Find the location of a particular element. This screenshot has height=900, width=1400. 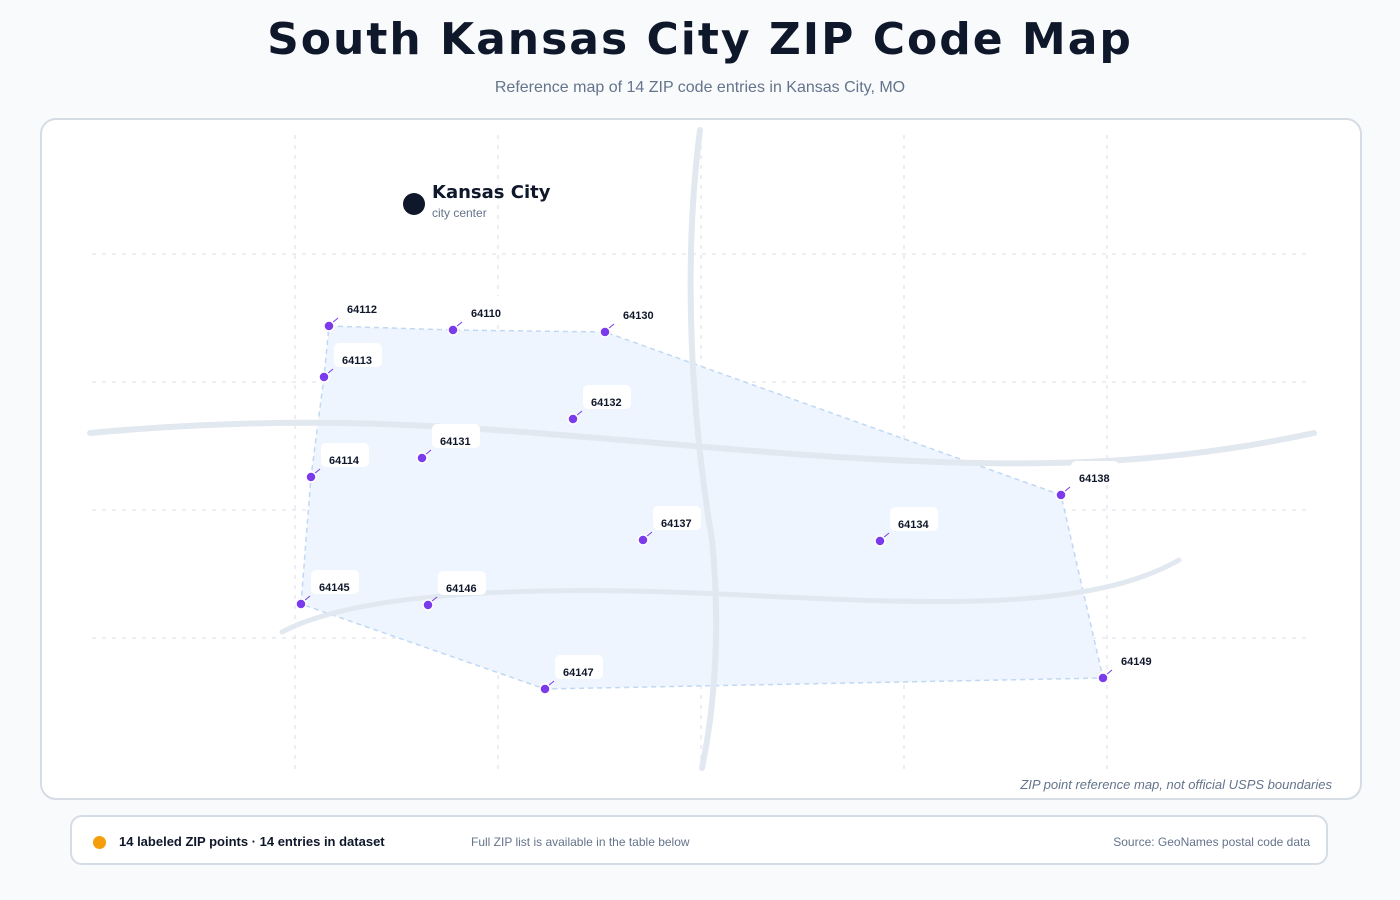

city-center-marker: Kansas City city center is located at coordinates (477, 201).